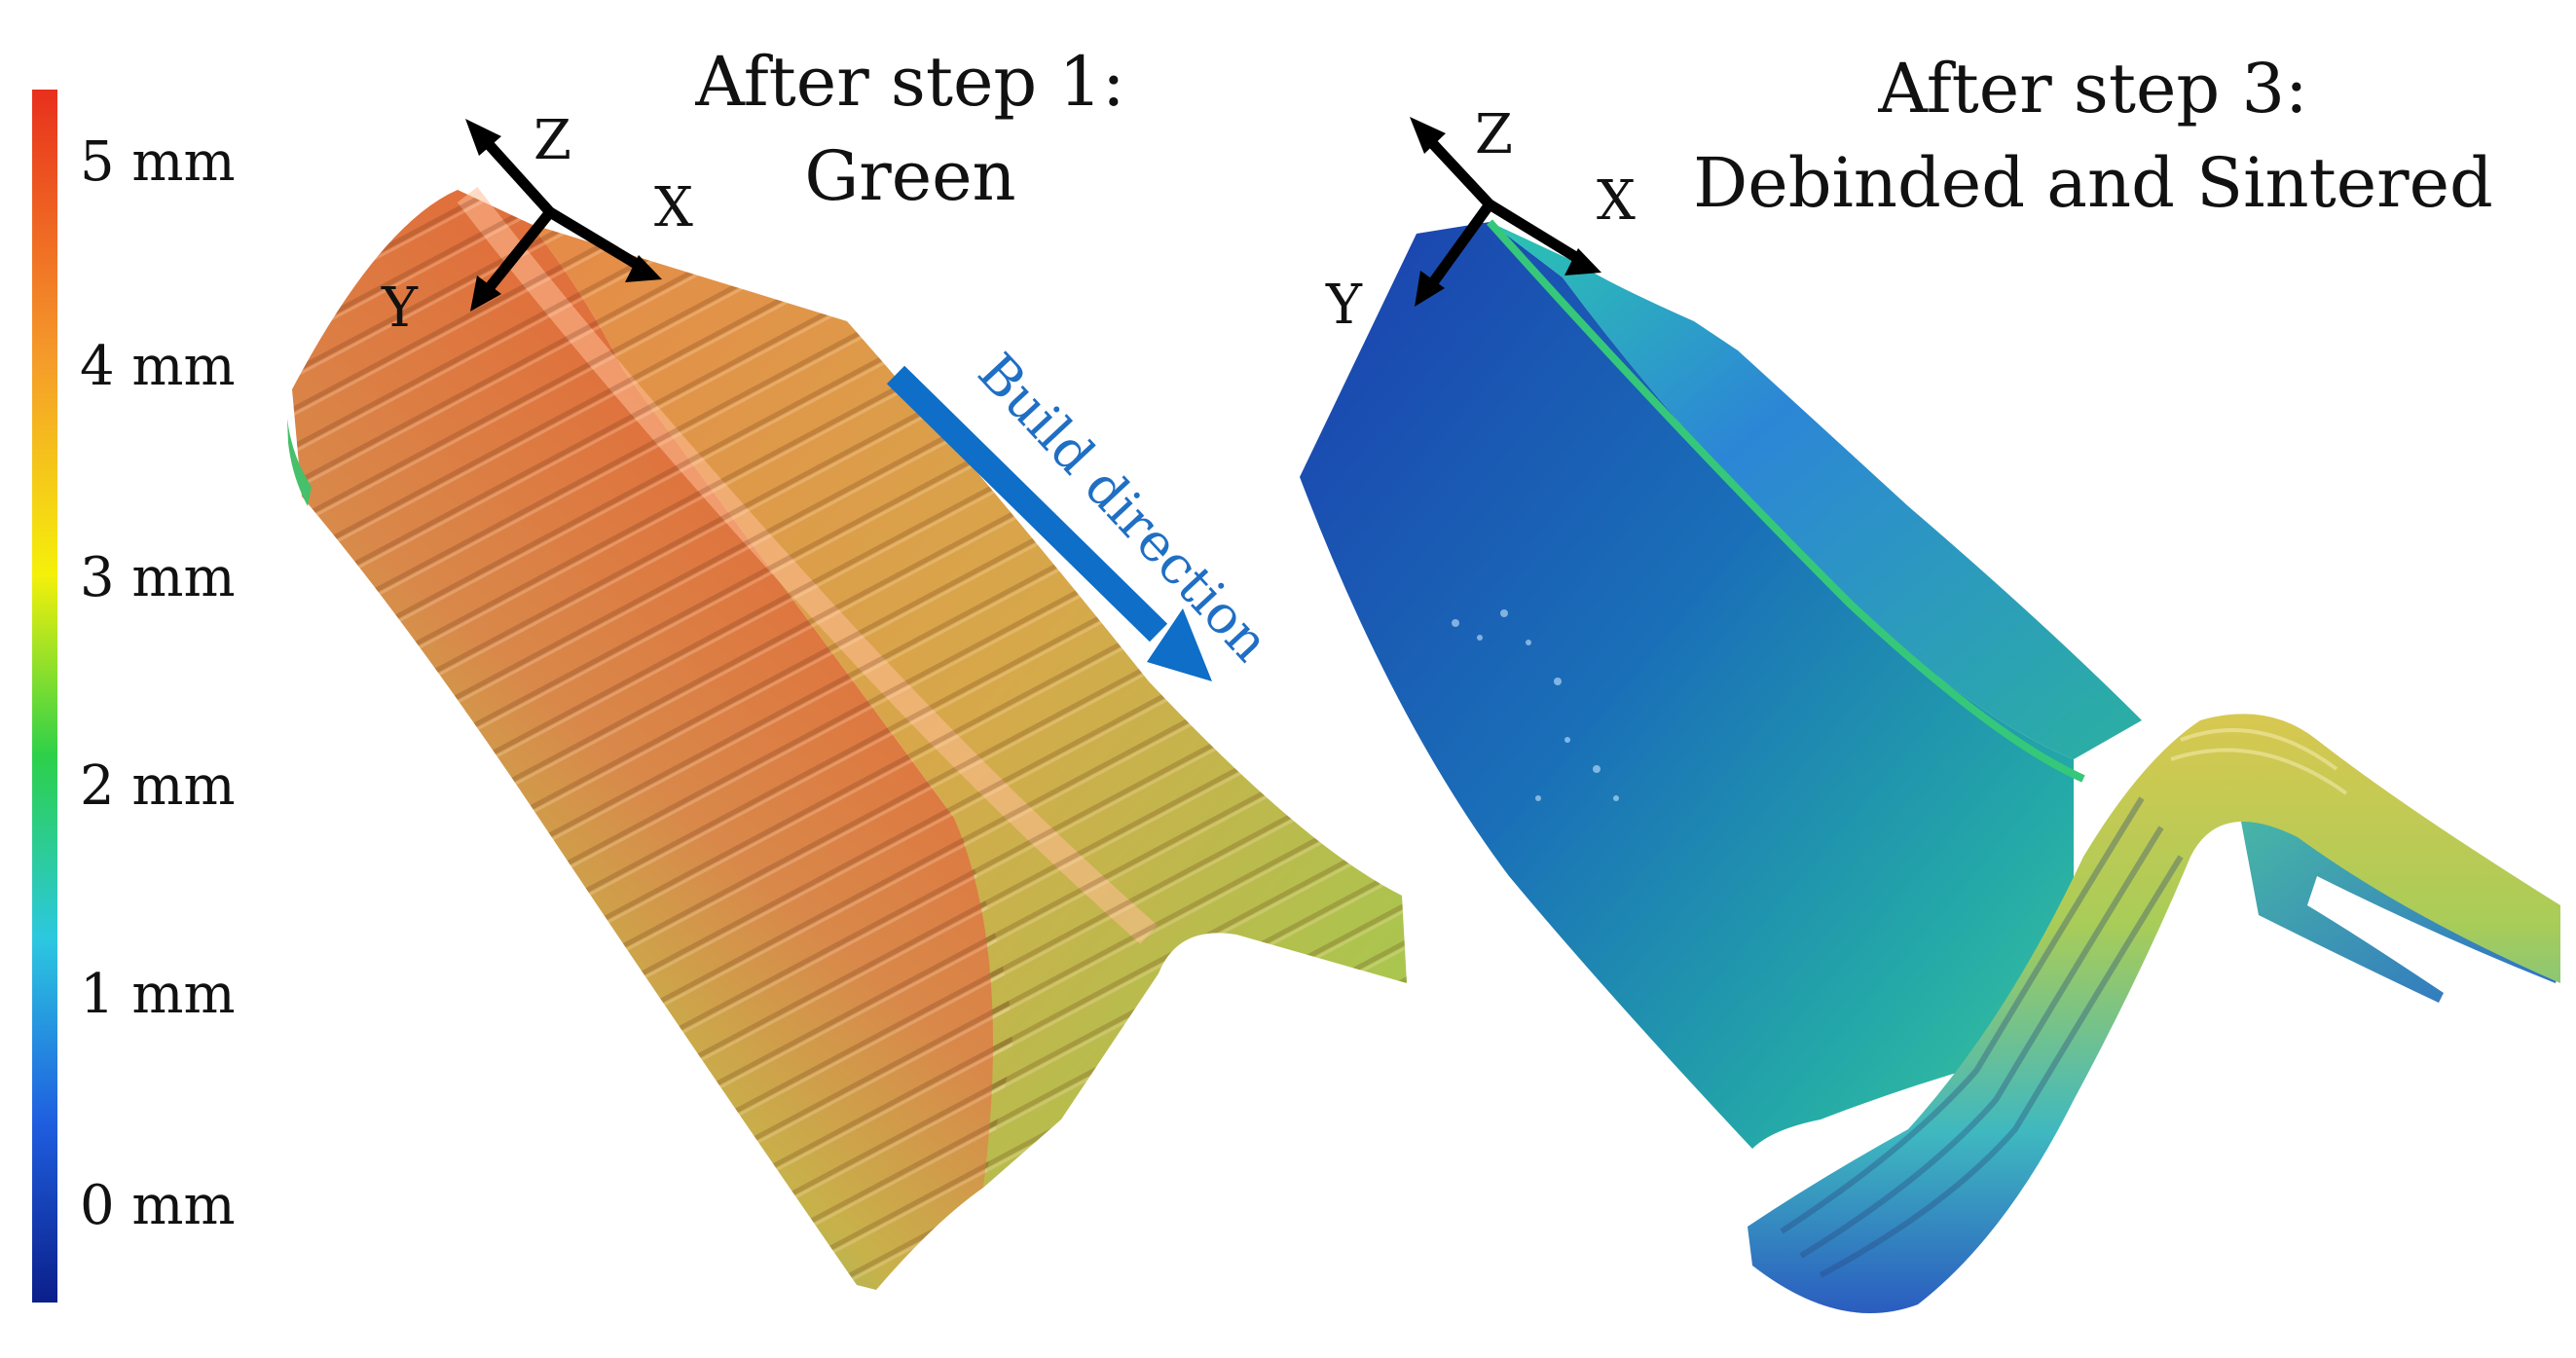 This screenshot has height=1358, width=2576. What do you see at coordinates (158, 994) in the screenshot?
I see `colorbar-tick-1mm: 1 mm` at bounding box center [158, 994].